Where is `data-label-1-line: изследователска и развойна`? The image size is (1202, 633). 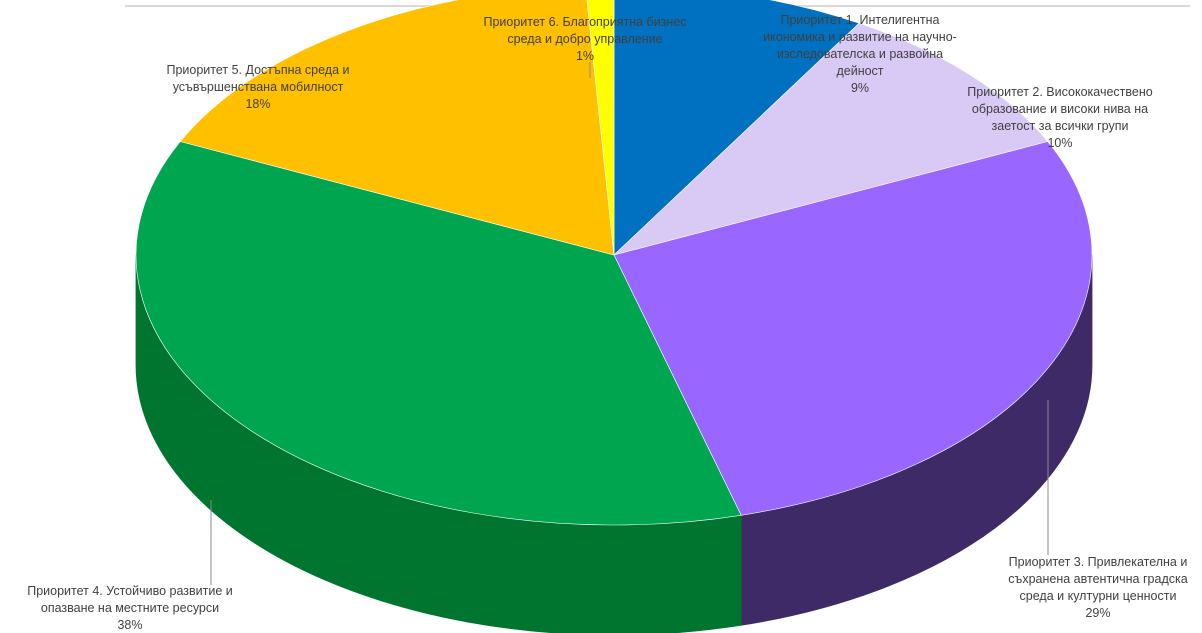
data-label-1-line: изследователска и развойна is located at coordinates (860, 54).